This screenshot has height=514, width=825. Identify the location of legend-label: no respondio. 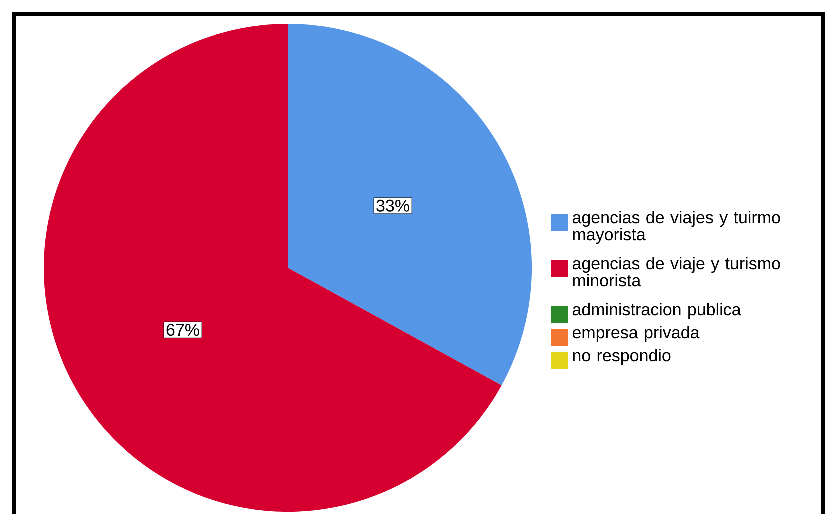
(622, 357).